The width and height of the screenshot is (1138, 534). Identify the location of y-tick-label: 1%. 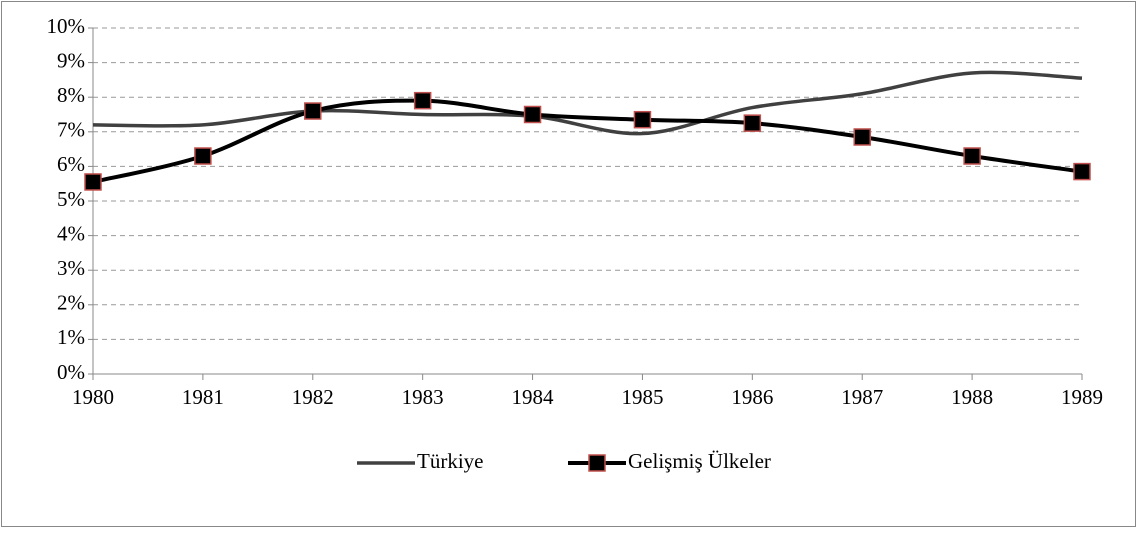
(71, 337).